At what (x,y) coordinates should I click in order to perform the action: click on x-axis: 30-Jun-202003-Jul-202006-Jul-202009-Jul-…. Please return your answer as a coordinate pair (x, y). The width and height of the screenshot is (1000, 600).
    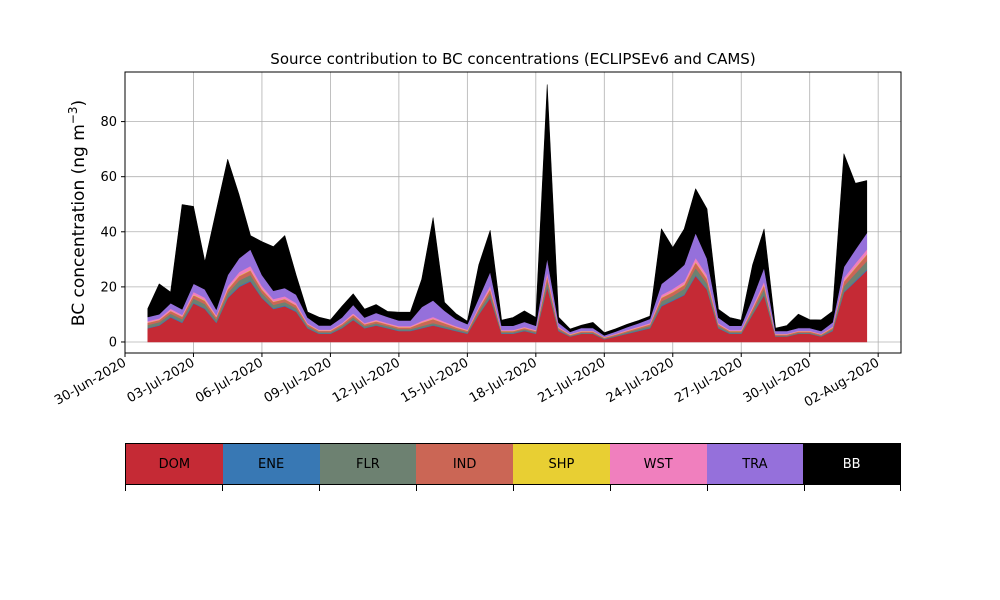
    Looking at the image, I should click on (467, 382).